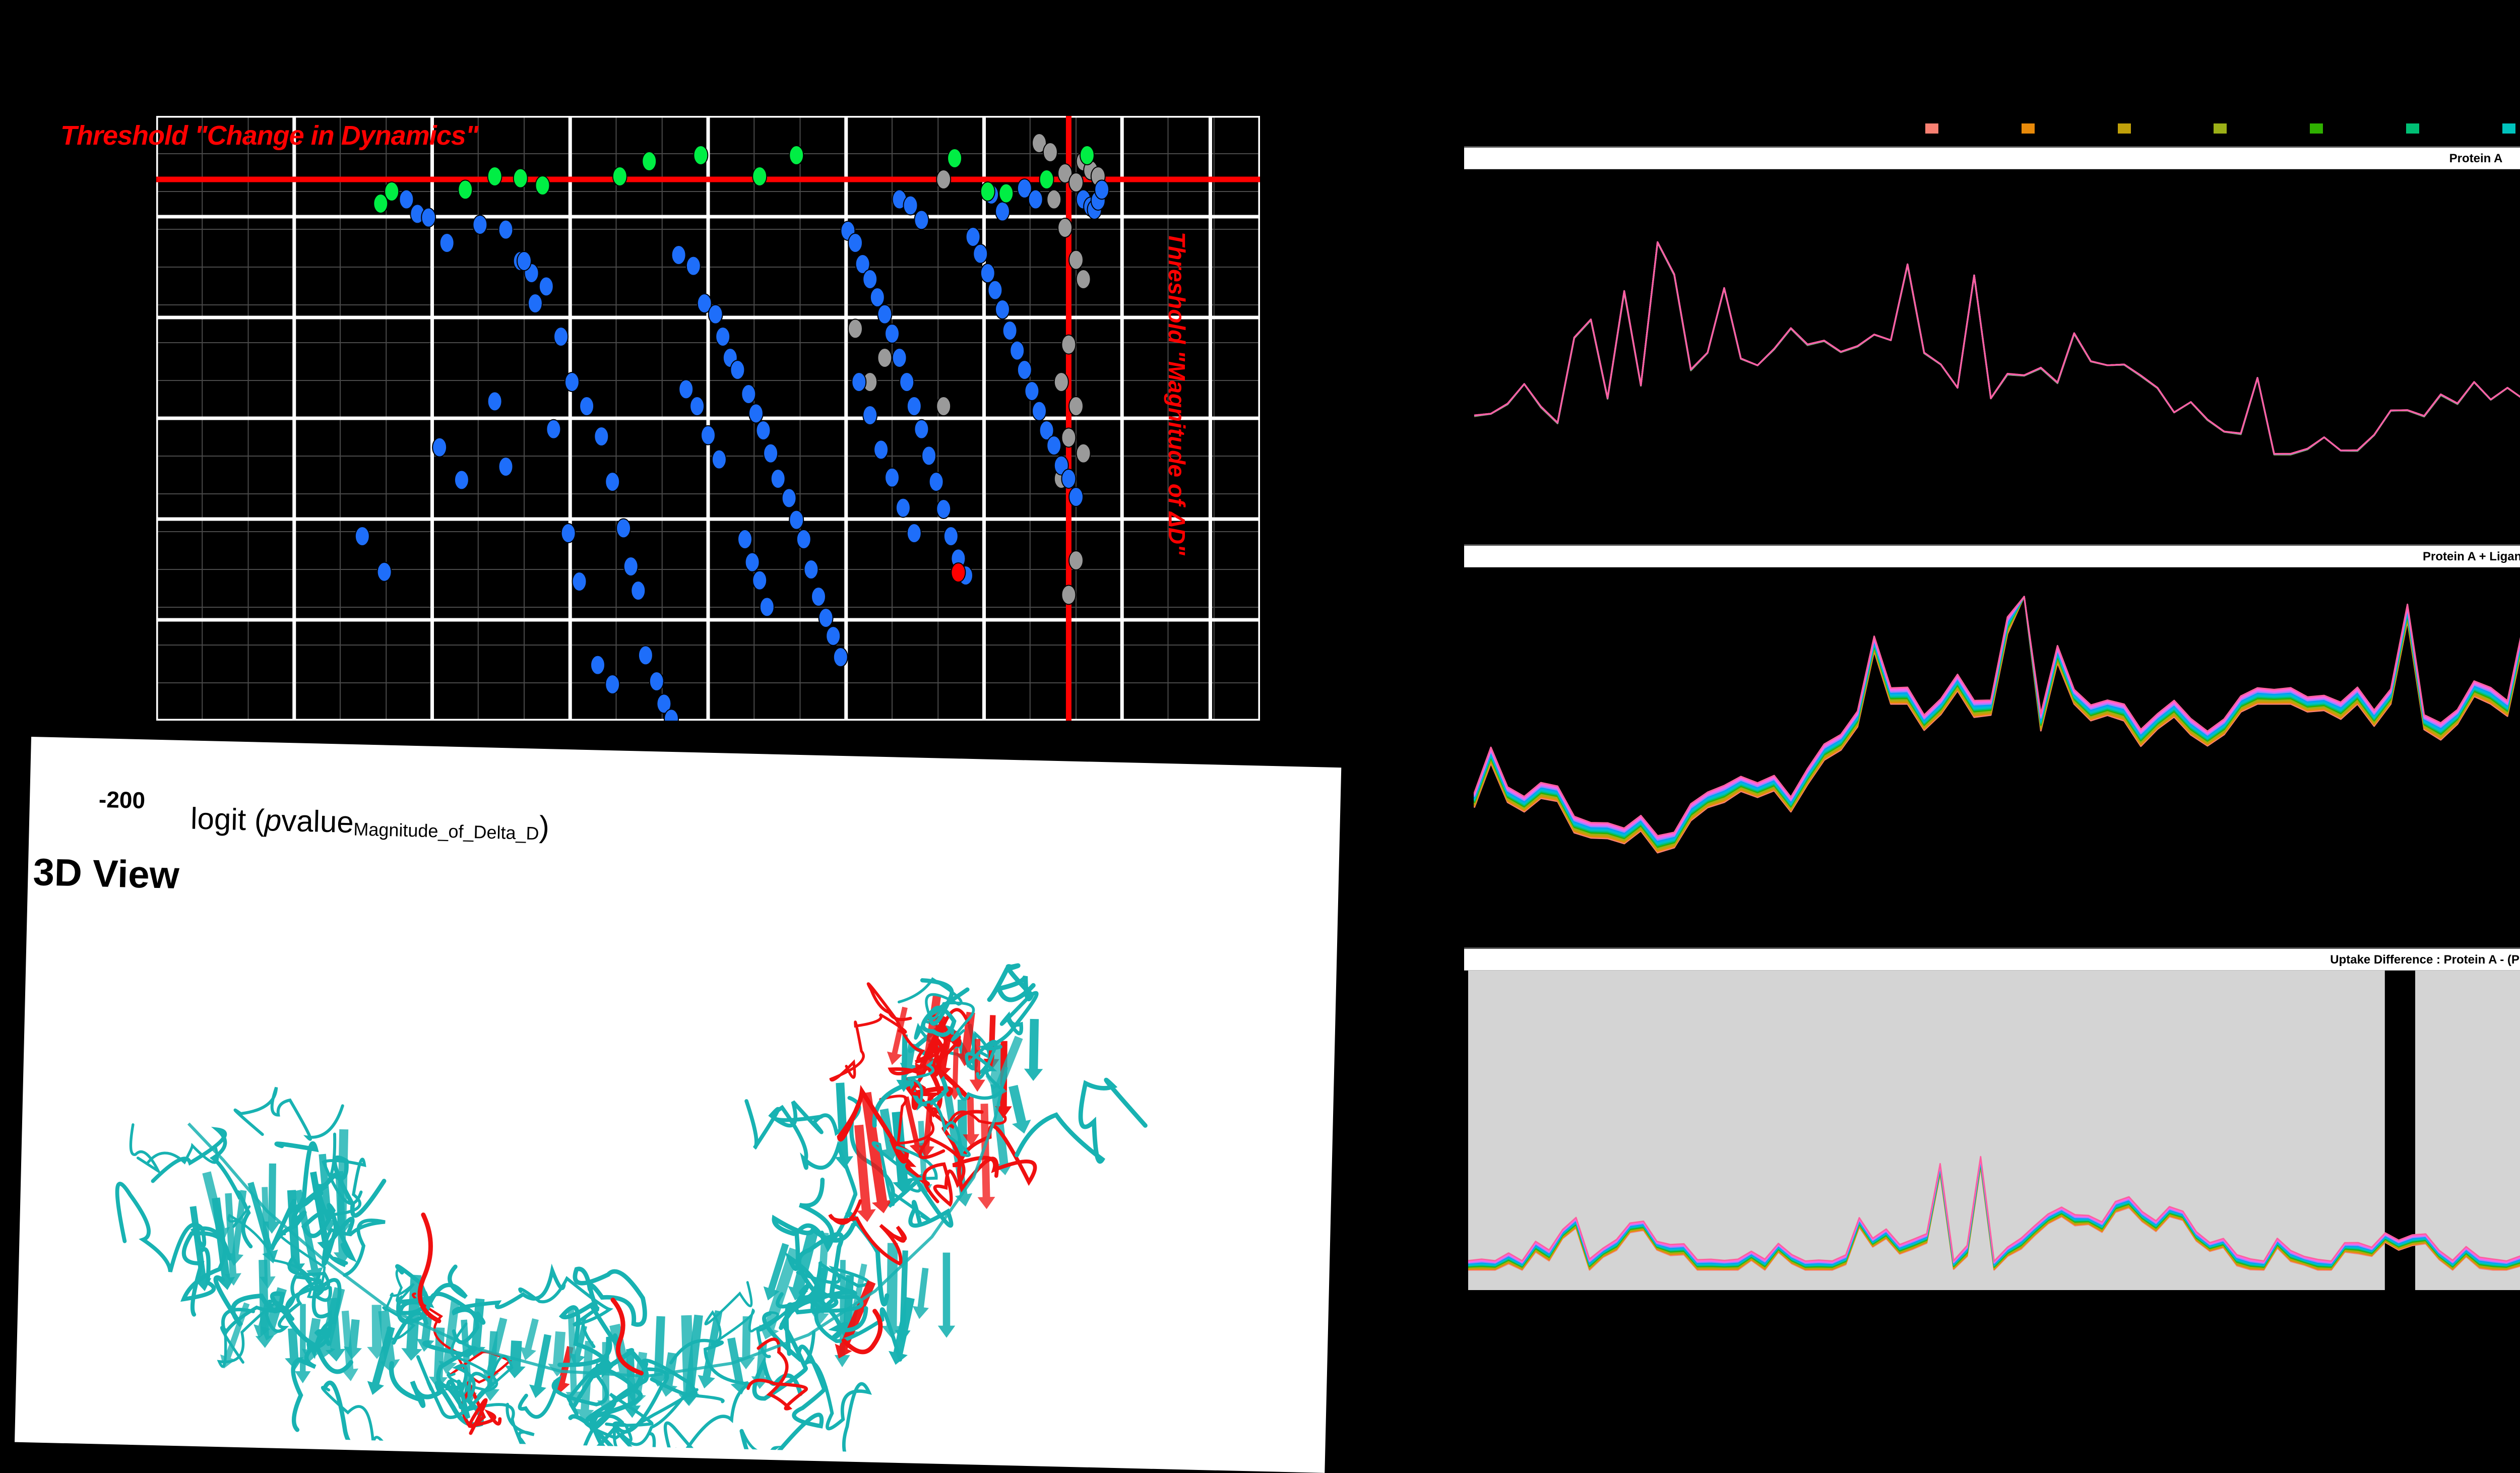 The image size is (2520, 1473). Describe the element at coordinates (122, 800) in the screenshot. I see `volcano-x-tick-label: -200` at that location.